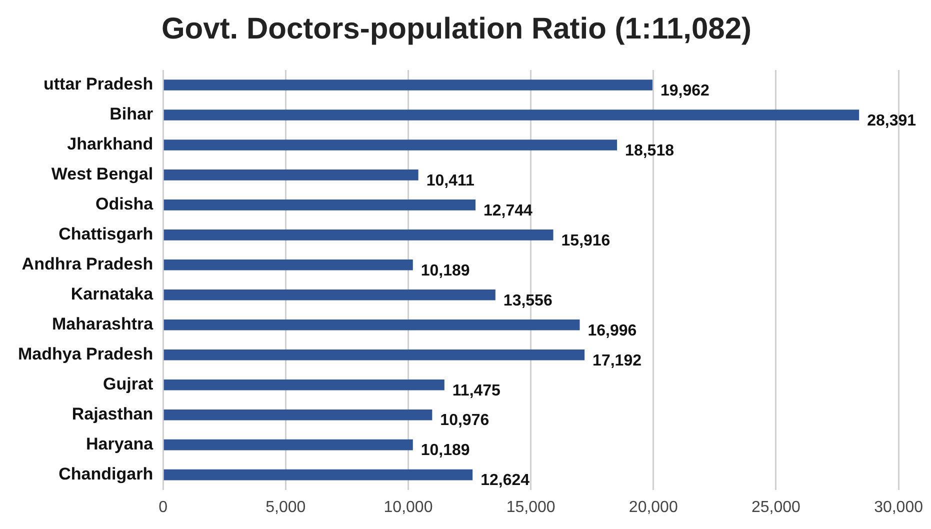 The height and width of the screenshot is (529, 931). Describe the element at coordinates (456, 29) in the screenshot. I see `chart-title: Govt. Doctors-population Ratio (1:11,082)` at that location.